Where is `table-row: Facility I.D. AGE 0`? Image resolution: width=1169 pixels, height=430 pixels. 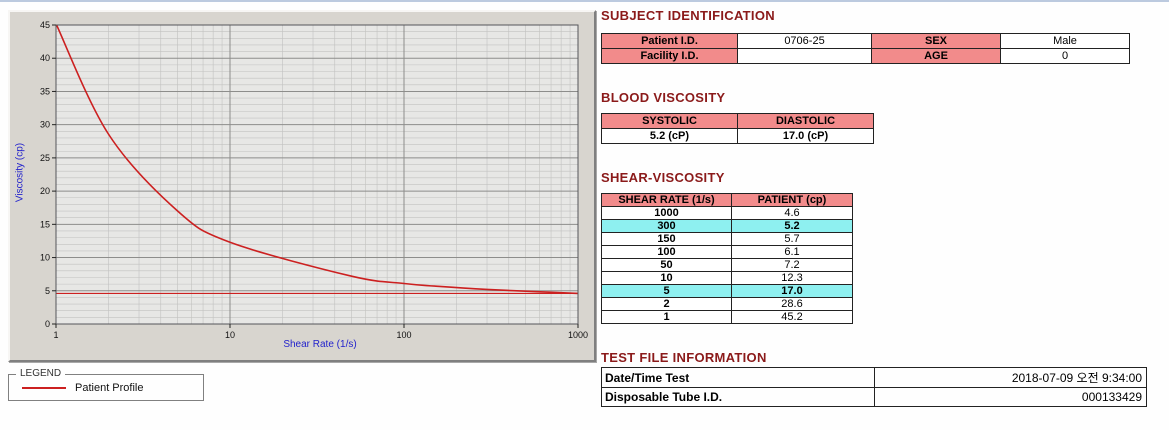
table-row: Facility I.D. AGE 0 is located at coordinates (865, 56).